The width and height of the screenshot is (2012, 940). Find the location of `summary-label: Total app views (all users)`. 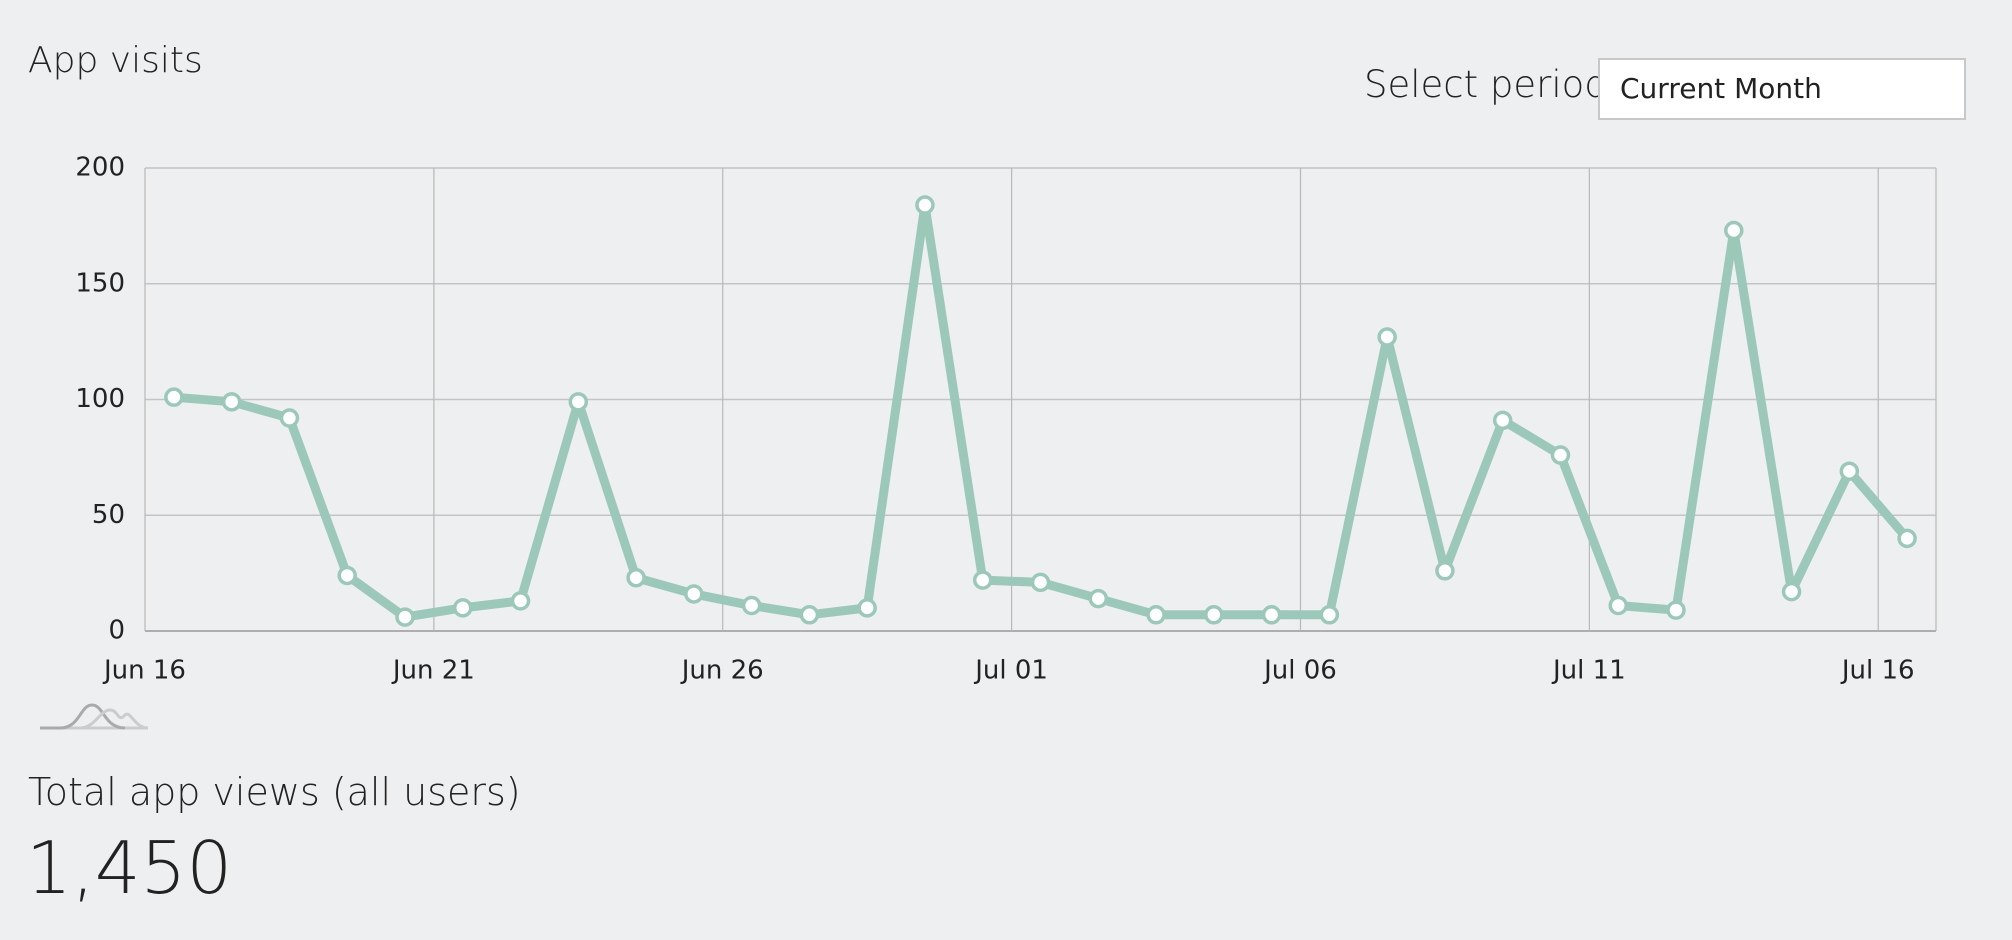

summary-label: Total app views (all users) is located at coordinates (274, 792).